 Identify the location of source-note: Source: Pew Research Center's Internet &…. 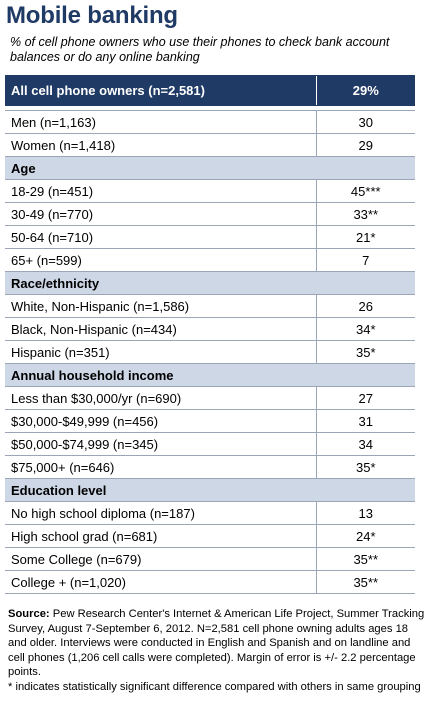
(218, 643).